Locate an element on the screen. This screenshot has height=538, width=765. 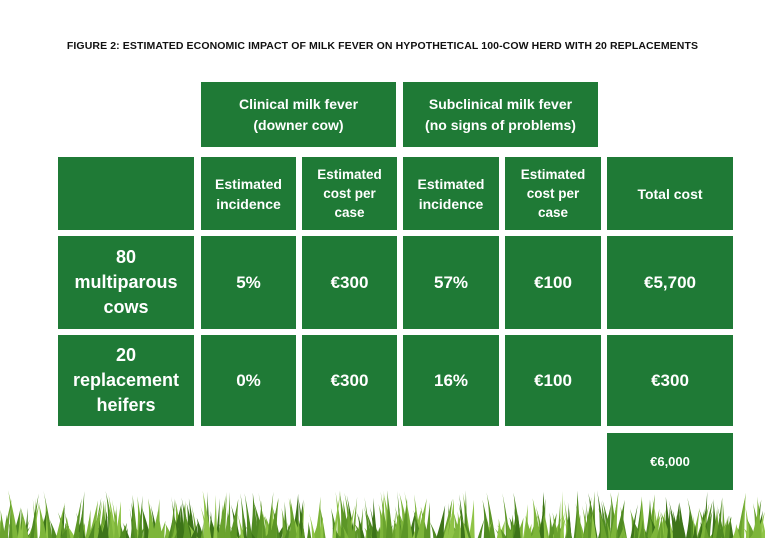
cell-cows-subclinical-incidence: 57% is located at coordinates (451, 282).